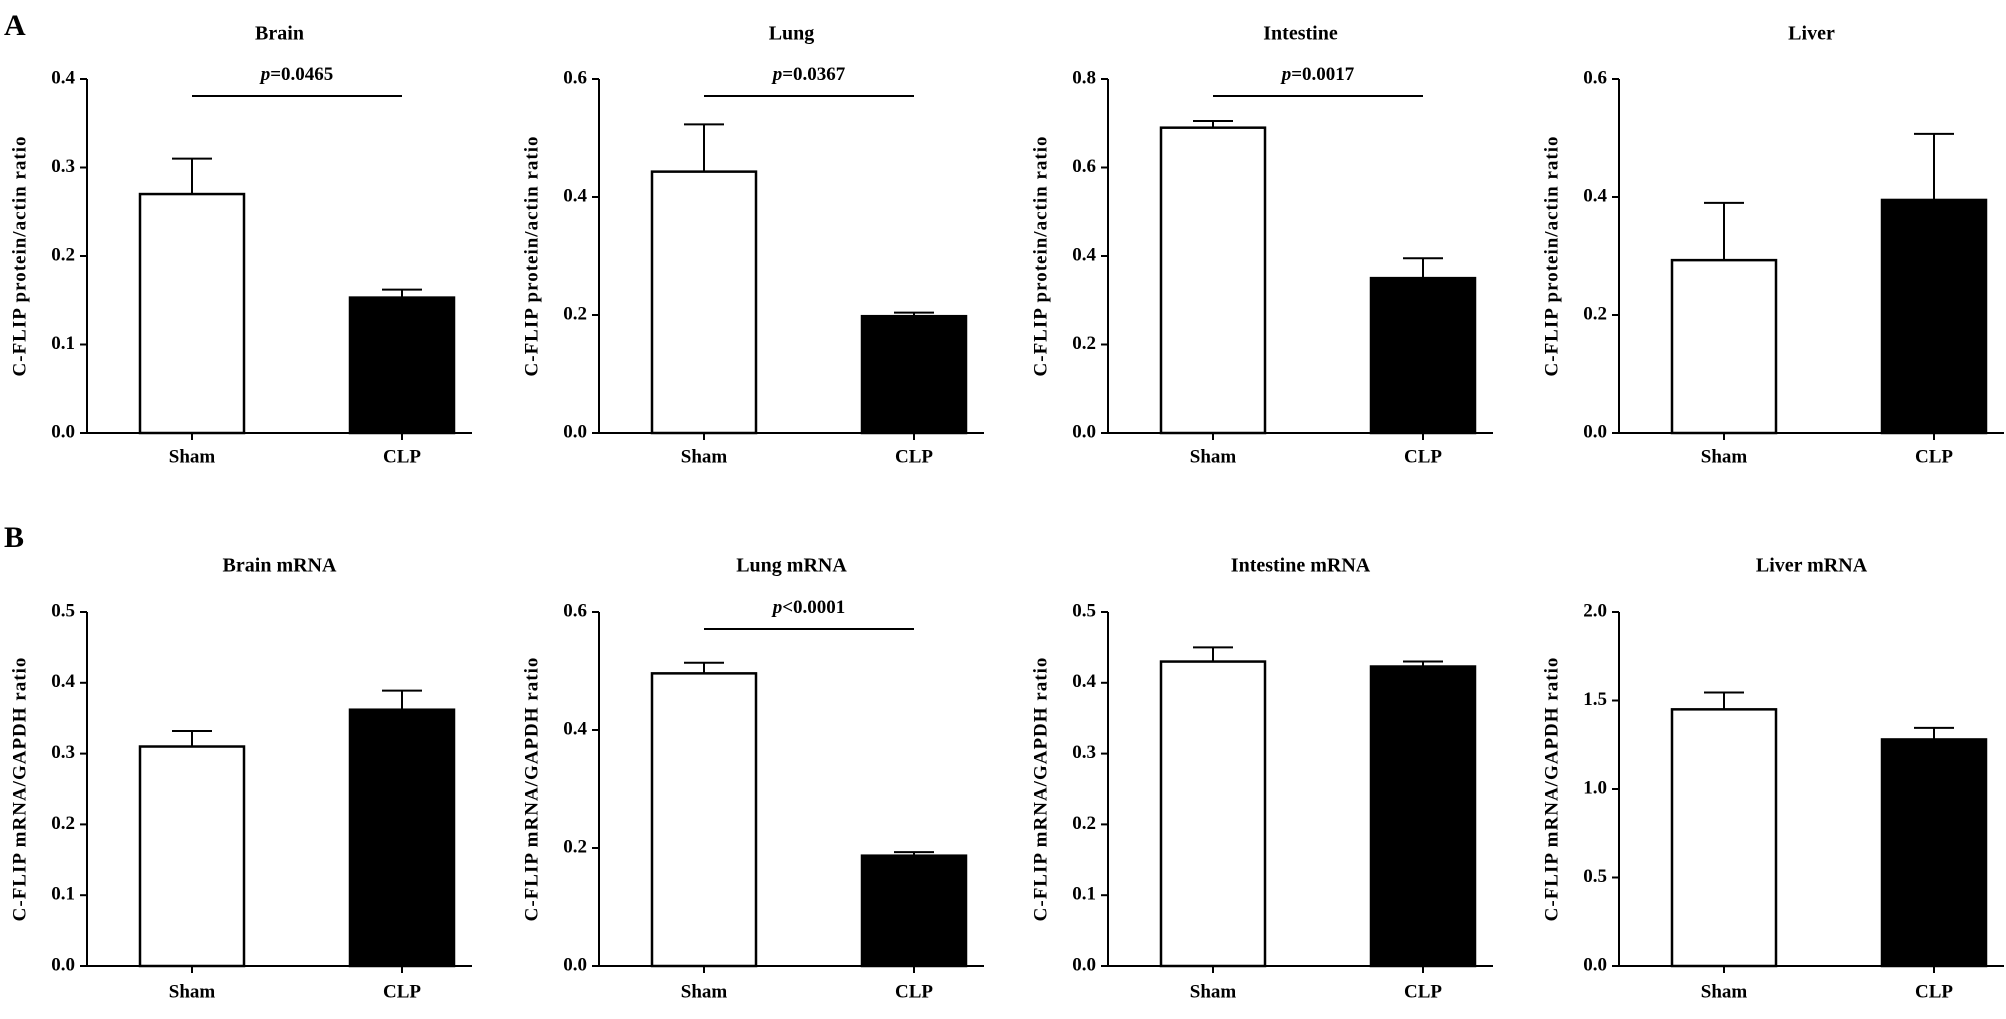 The height and width of the screenshot is (1019, 2006). I want to click on chart-title: Liver, so click(1811, 34).